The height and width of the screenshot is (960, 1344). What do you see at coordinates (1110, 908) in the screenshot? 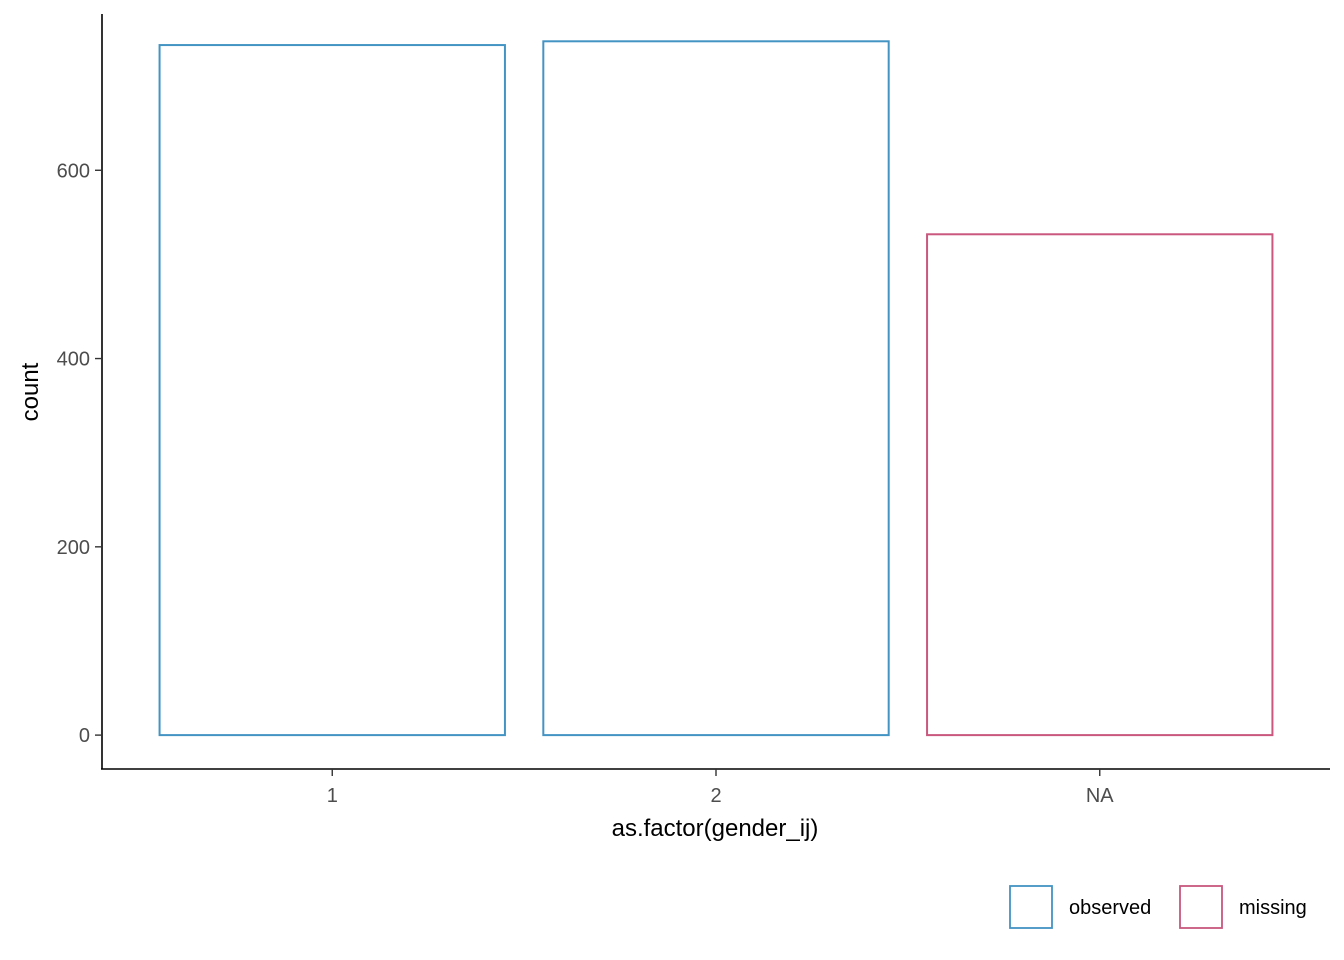
I see `legend-label-observed: observed` at bounding box center [1110, 908].